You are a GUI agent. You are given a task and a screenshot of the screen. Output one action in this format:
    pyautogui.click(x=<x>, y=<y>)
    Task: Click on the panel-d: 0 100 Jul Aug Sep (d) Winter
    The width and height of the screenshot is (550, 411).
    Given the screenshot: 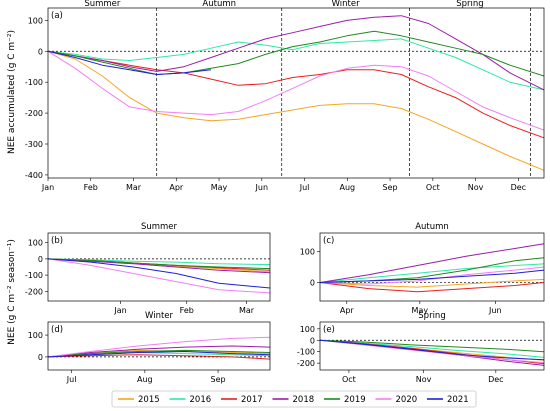 What is the action you would take?
    pyautogui.click(x=149, y=347)
    